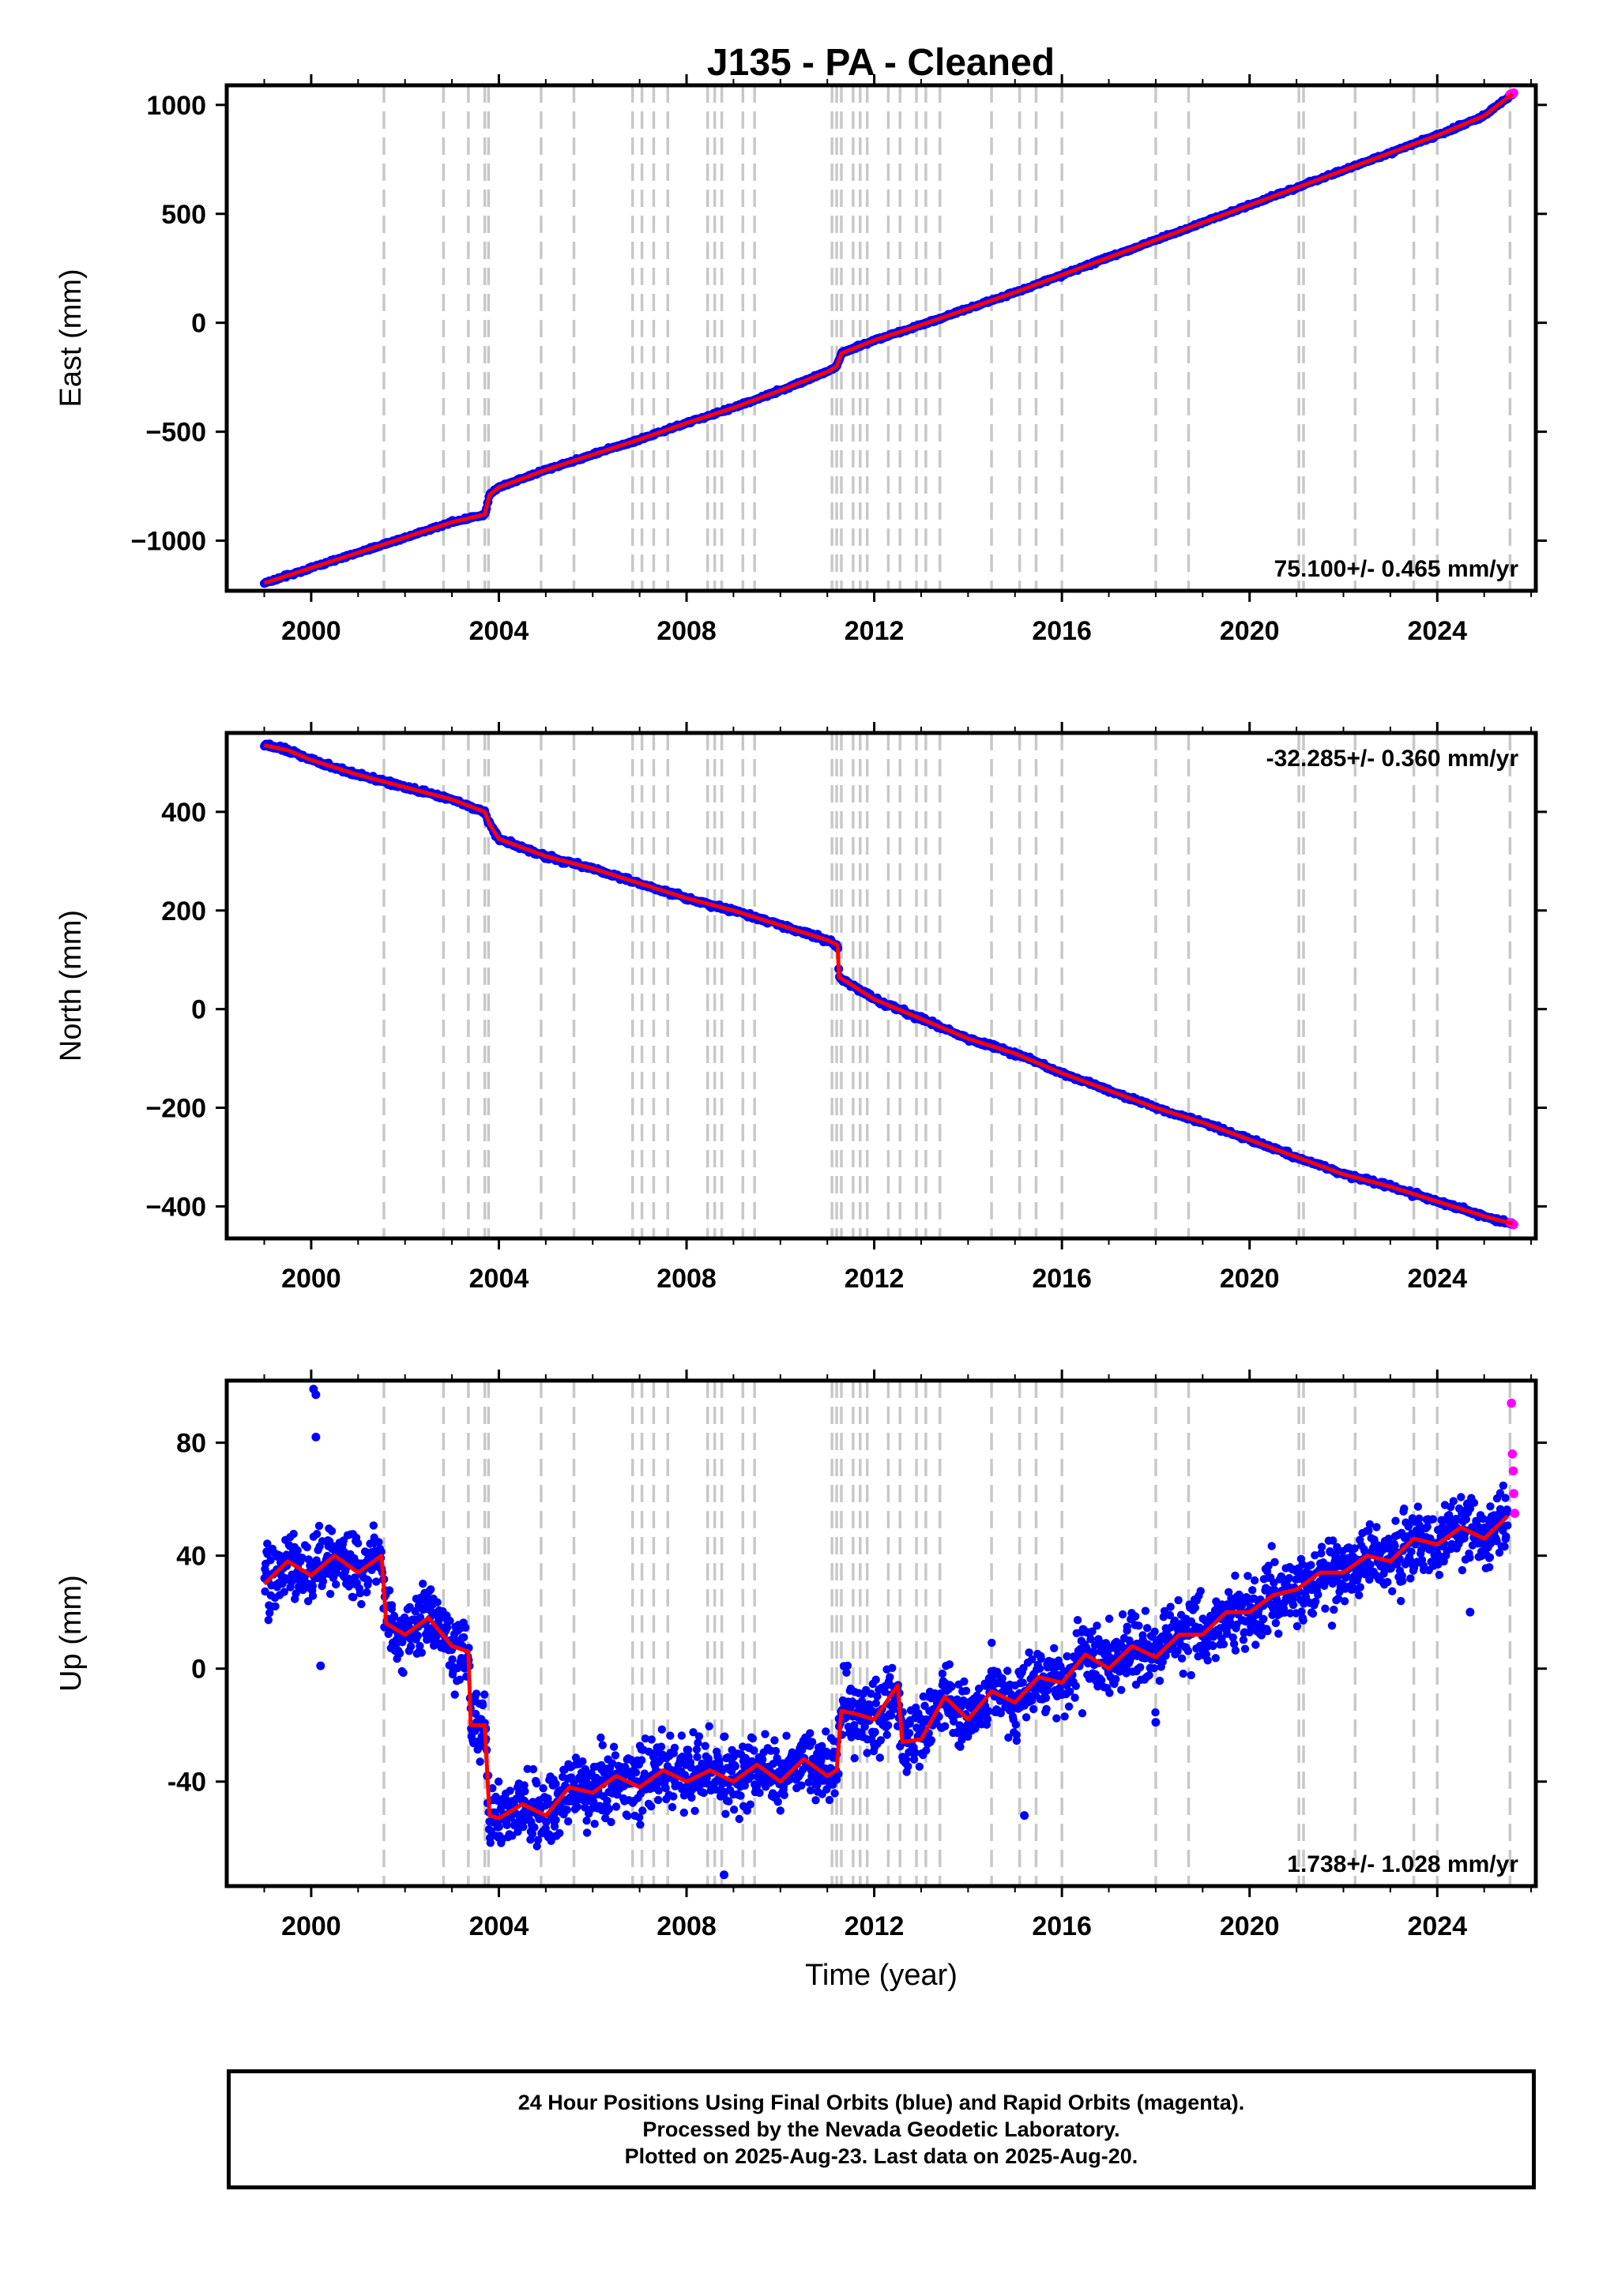  What do you see at coordinates (169, 542) in the screenshot?
I see `y-tick-label: −1000` at bounding box center [169, 542].